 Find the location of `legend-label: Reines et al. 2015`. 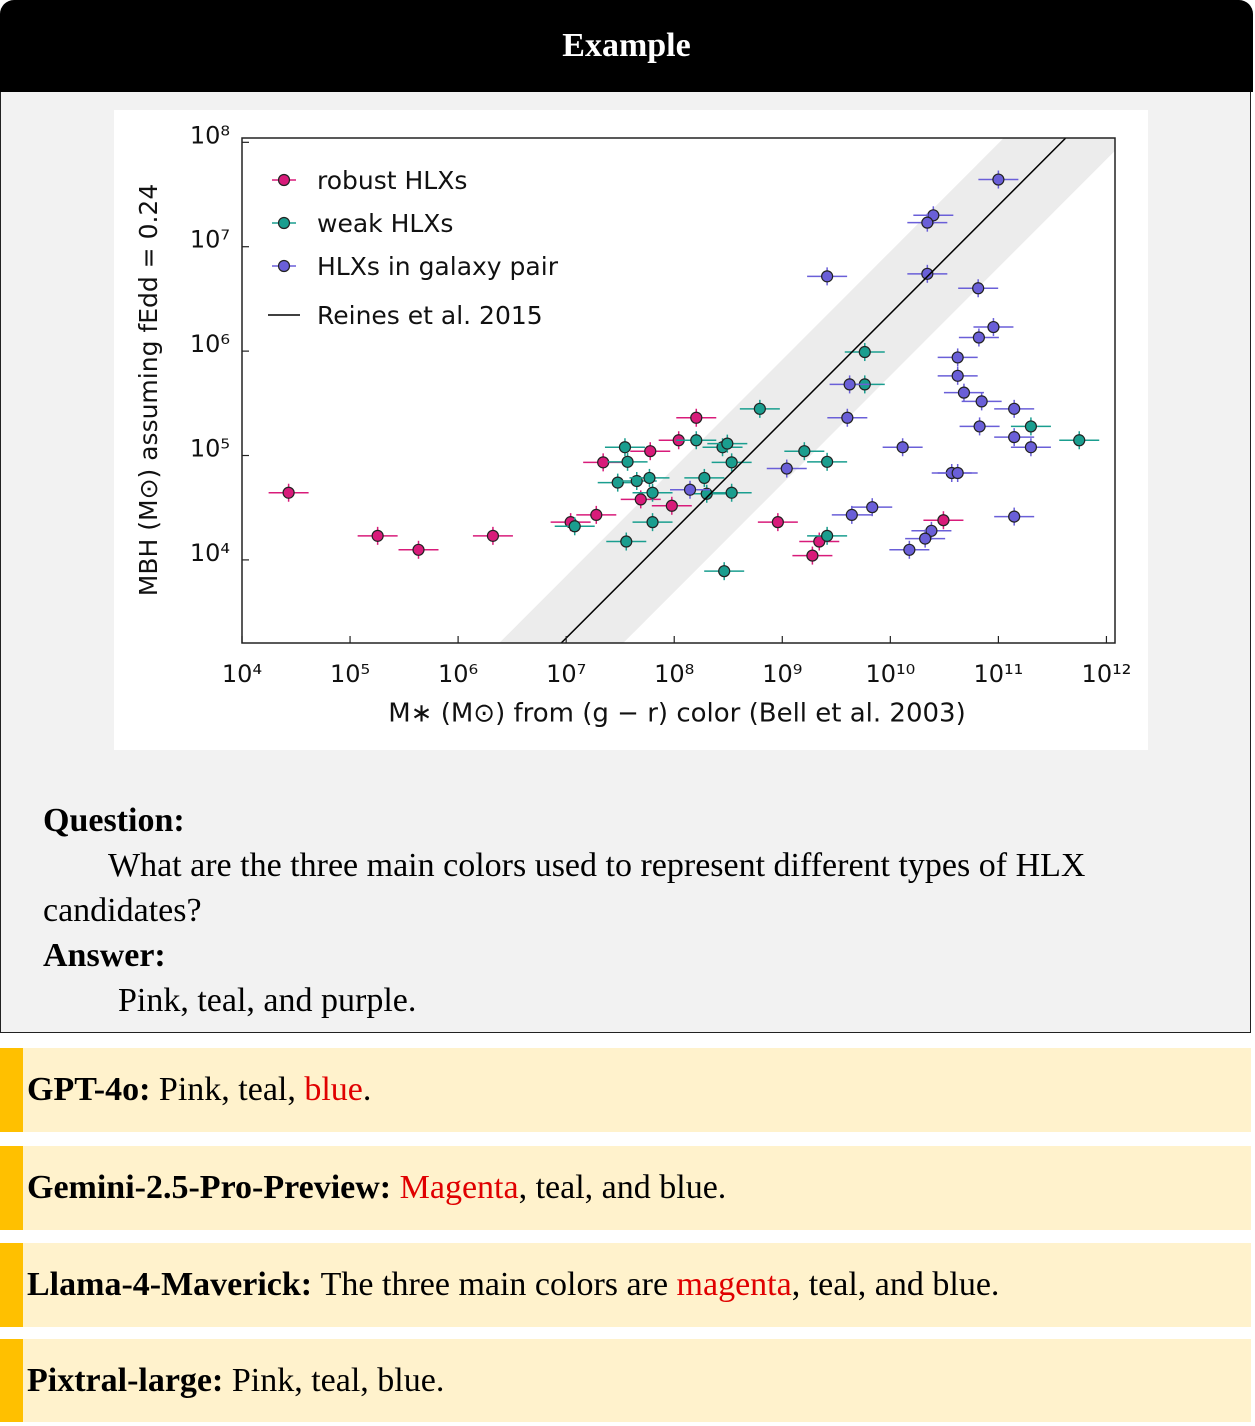

legend-label: Reines et al. 2015 is located at coordinates (430, 315).